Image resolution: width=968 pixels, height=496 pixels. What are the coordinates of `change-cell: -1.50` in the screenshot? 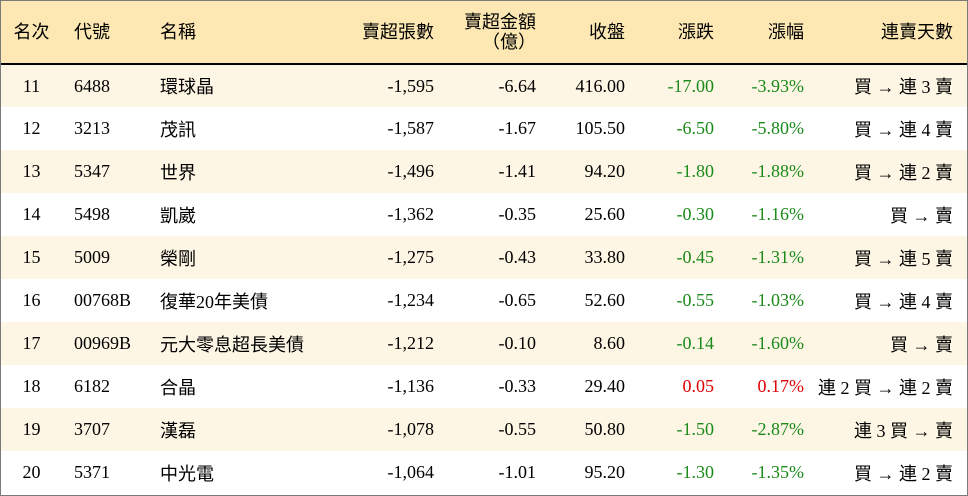 It's located at (695, 429).